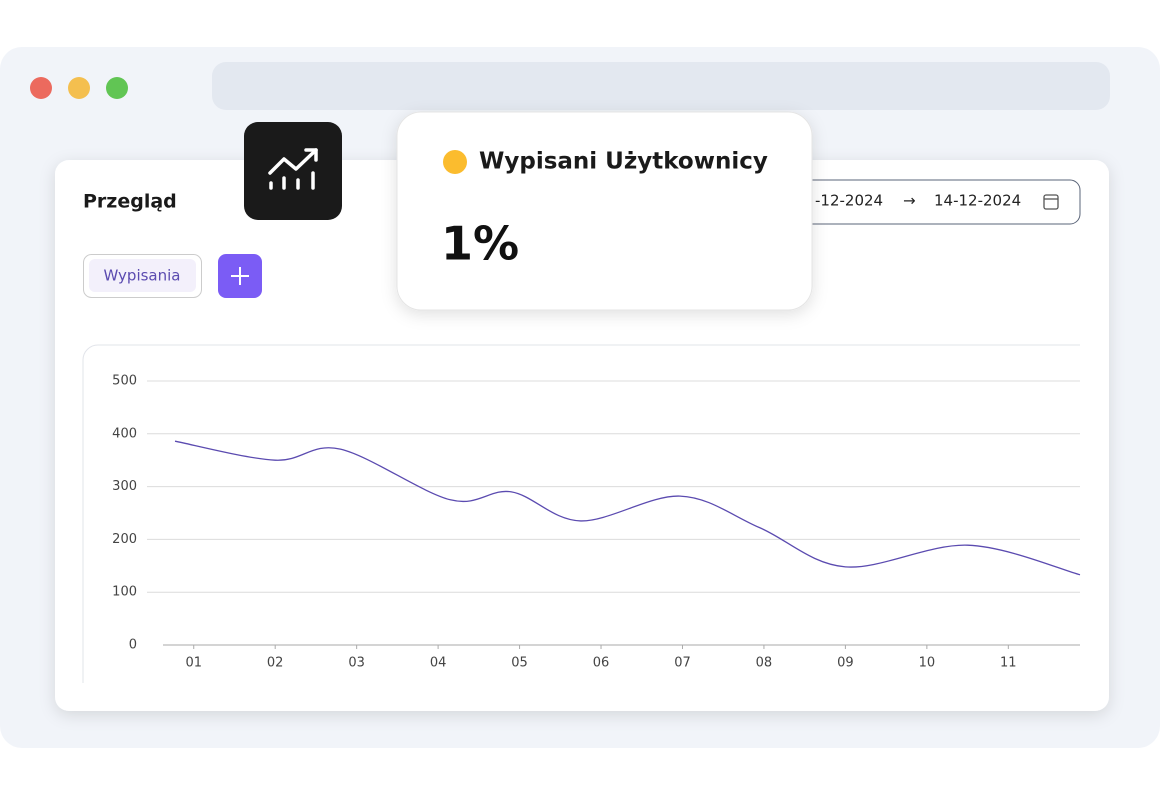 The width and height of the screenshot is (1160, 796). I want to click on minimize-dot, so click(79, 88).